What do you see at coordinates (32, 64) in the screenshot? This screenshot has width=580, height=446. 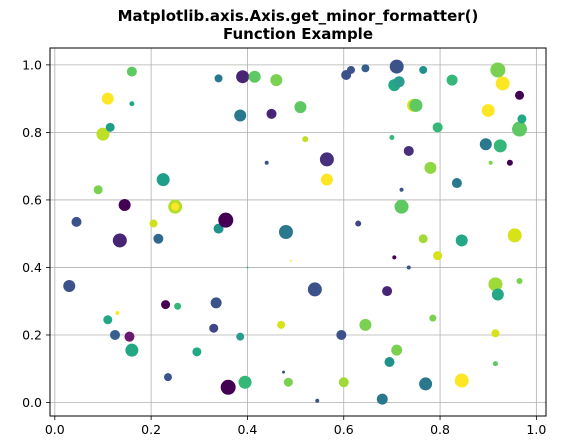 I see `y-tick-label: 1.0` at bounding box center [32, 64].